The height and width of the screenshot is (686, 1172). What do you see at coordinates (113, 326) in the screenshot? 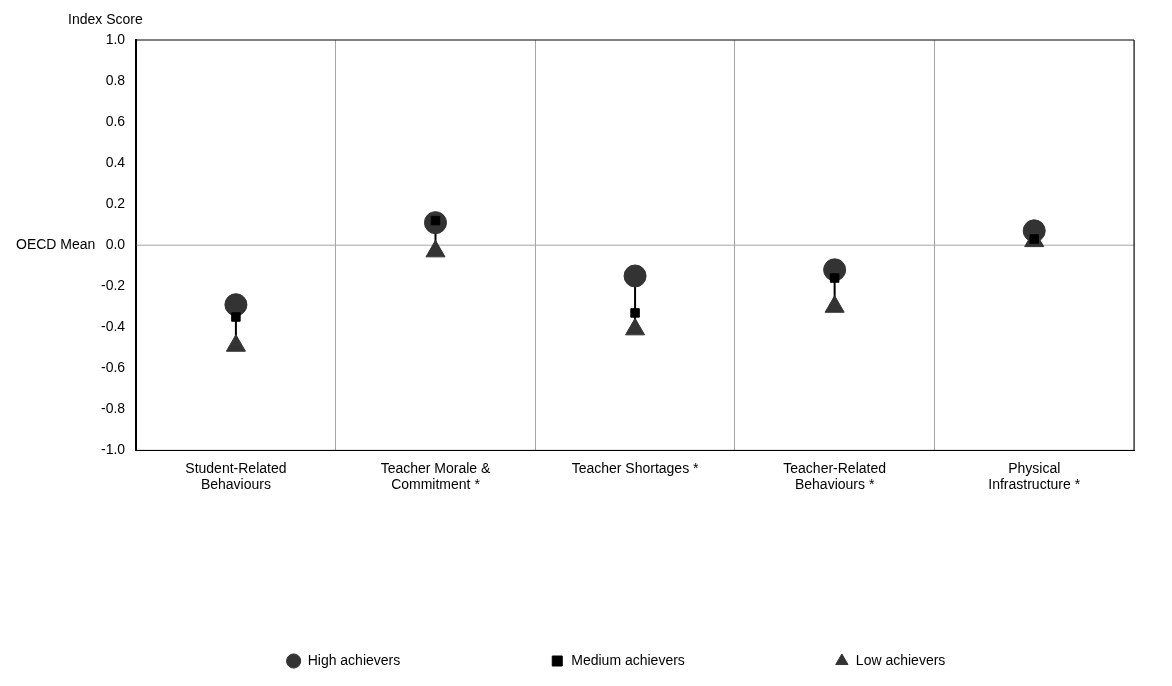
I see `y-tick-label: -0.4` at bounding box center [113, 326].